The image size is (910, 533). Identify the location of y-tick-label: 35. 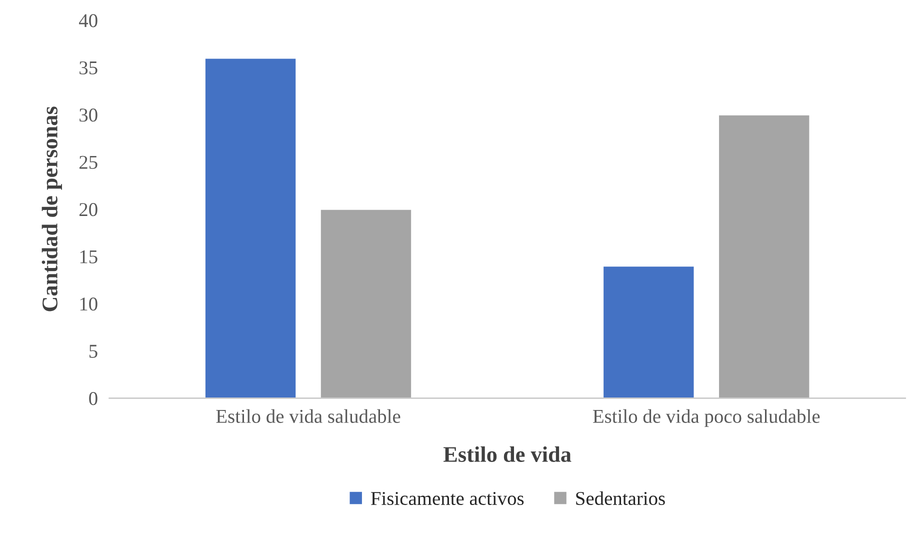
(89, 67).